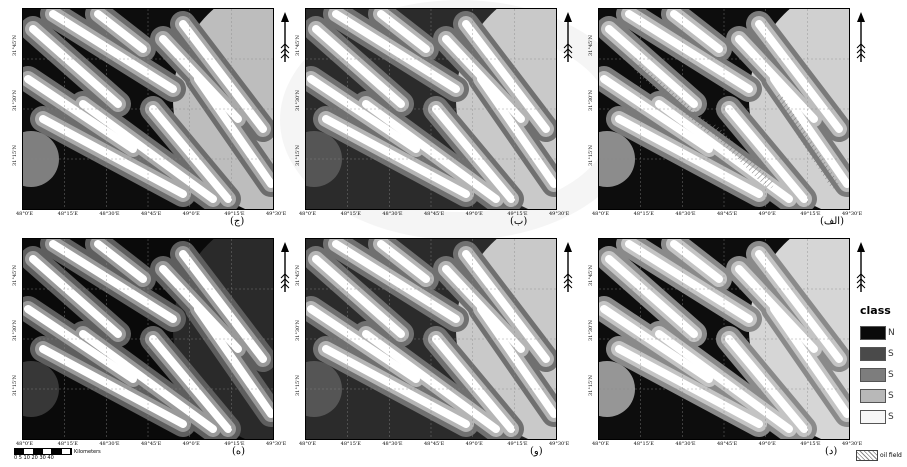 This screenshot has height=467, width=907. Describe the element at coordinates (891, 332) in the screenshot. I see `legend-item-label: N` at that location.